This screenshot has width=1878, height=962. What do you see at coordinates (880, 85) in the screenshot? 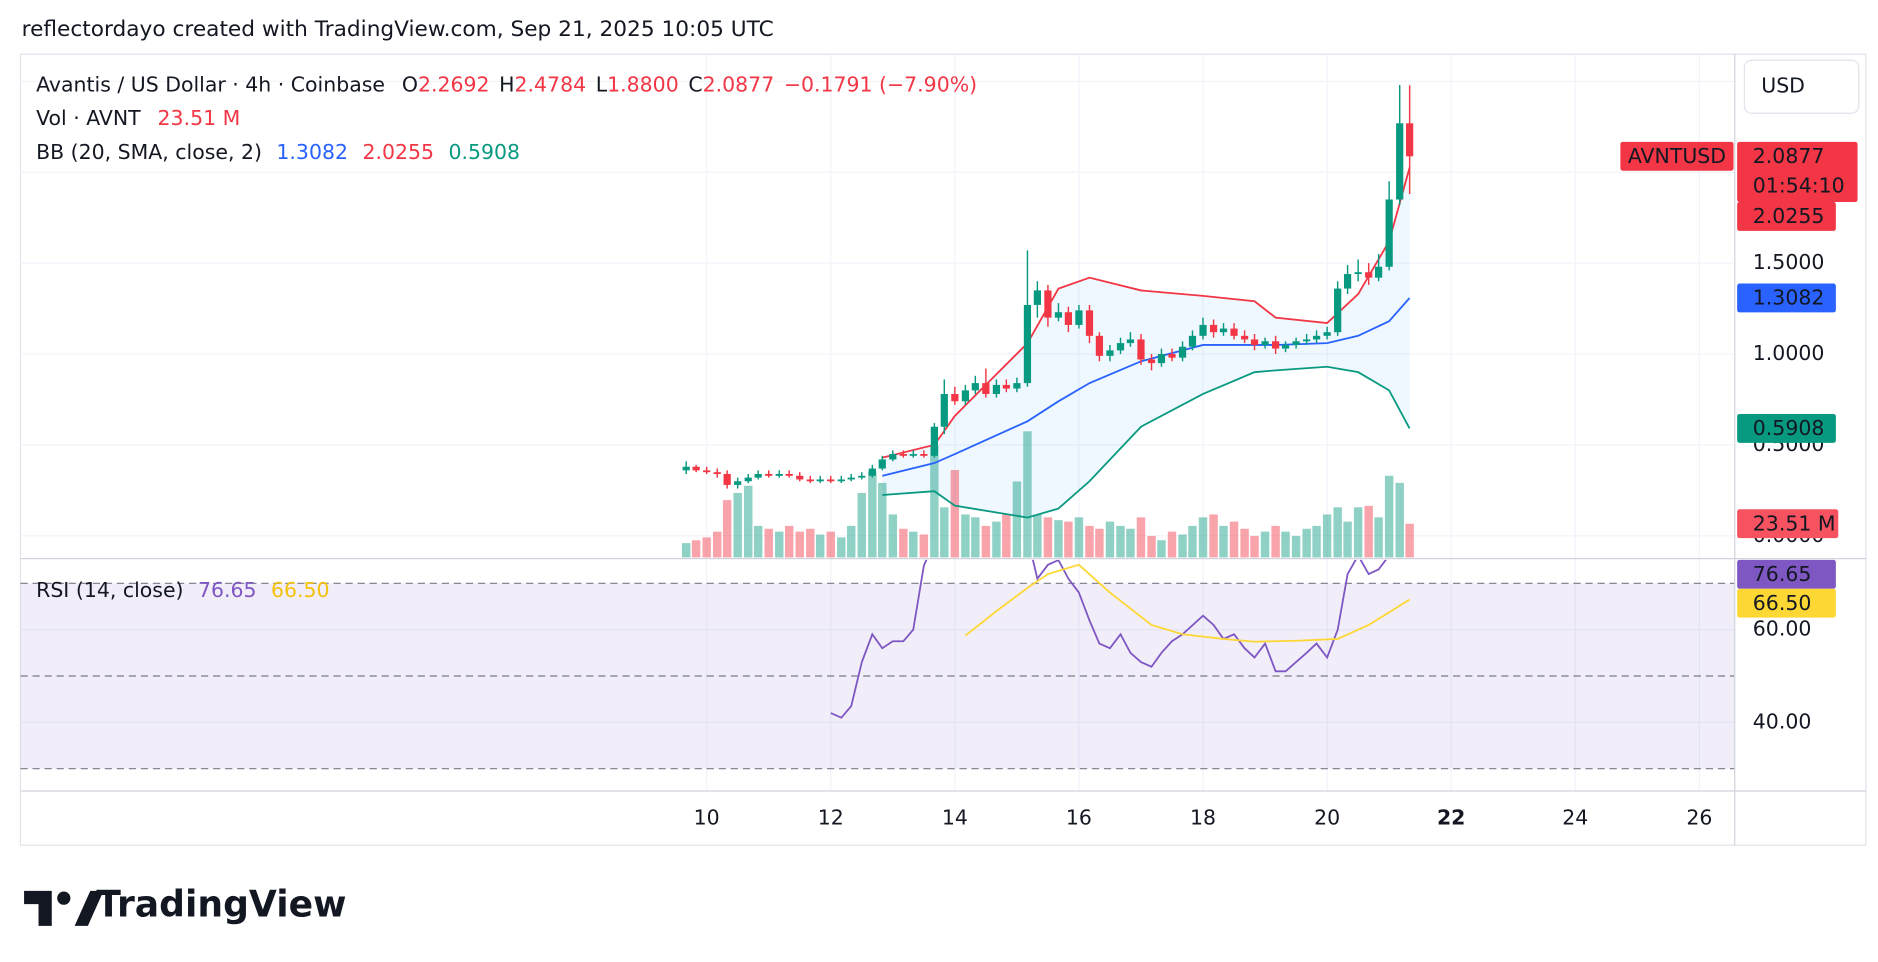
I see `legend-item: −0.1791 (−7.90%)` at bounding box center [880, 85].